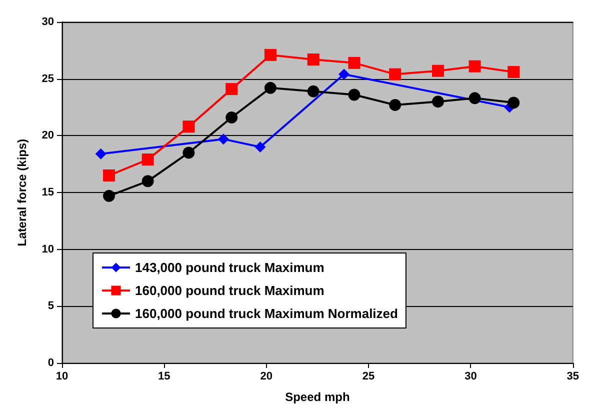 This screenshot has width=590, height=416. Describe the element at coordinates (164, 376) in the screenshot. I see `x-tick-label: 15` at that location.